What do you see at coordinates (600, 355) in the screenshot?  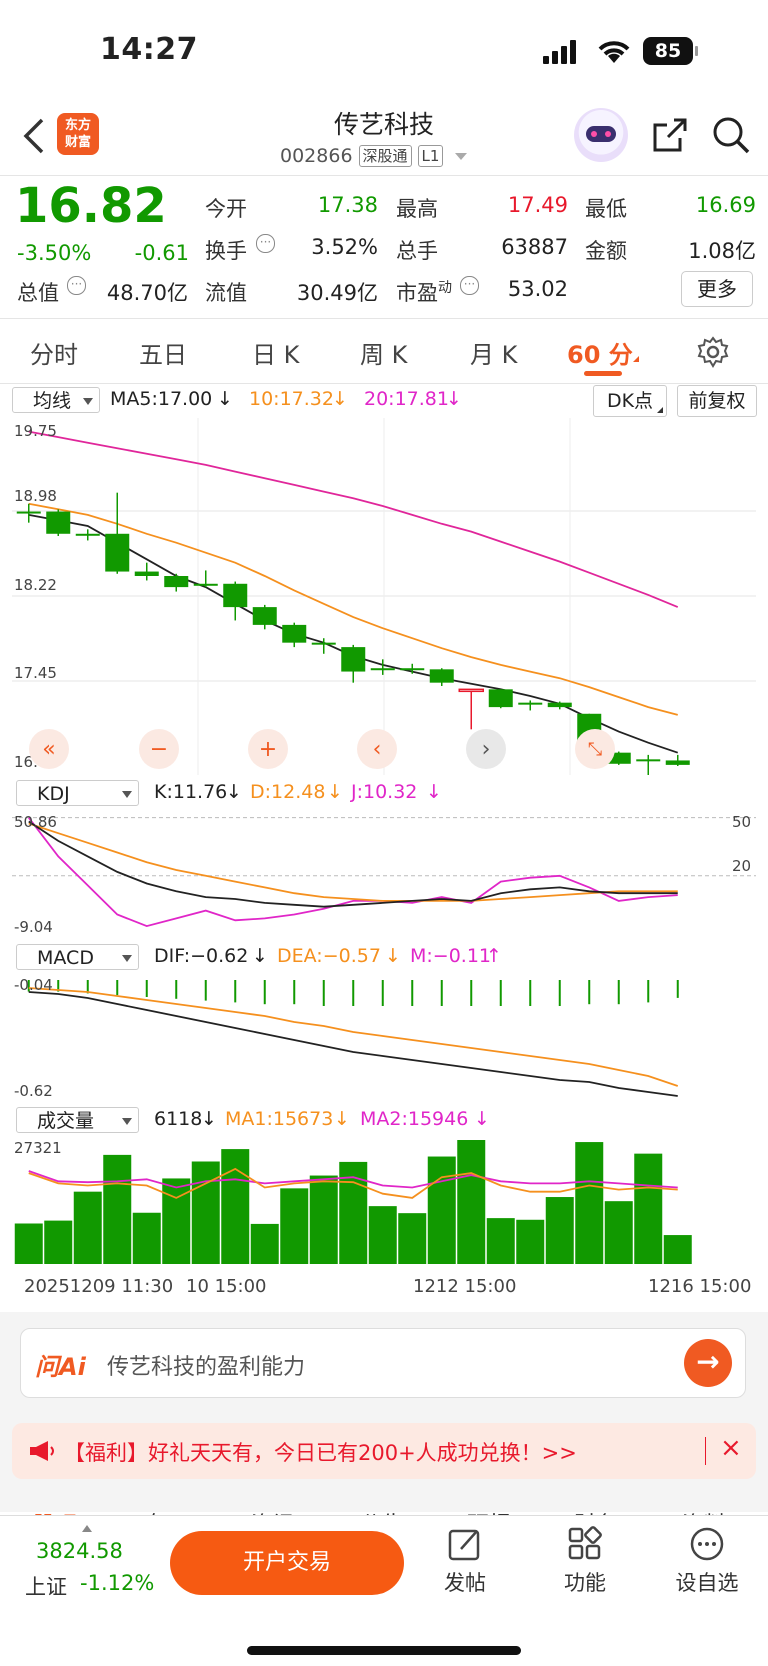 I see `tab-60-min: 60 分` at bounding box center [600, 355].